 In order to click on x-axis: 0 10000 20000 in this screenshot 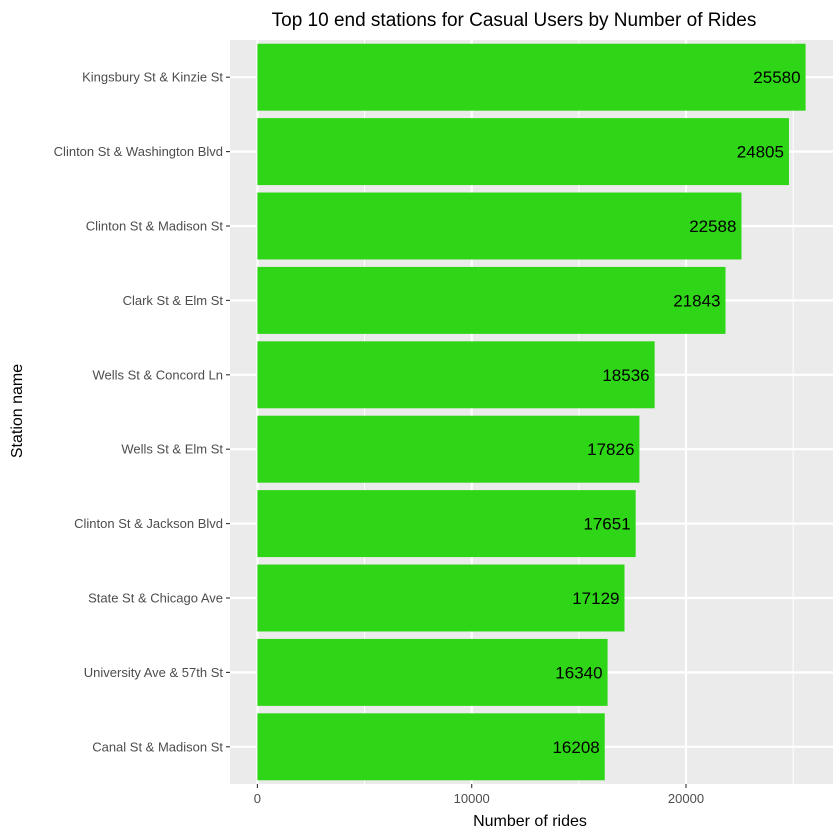, I will do `click(479, 795)`.